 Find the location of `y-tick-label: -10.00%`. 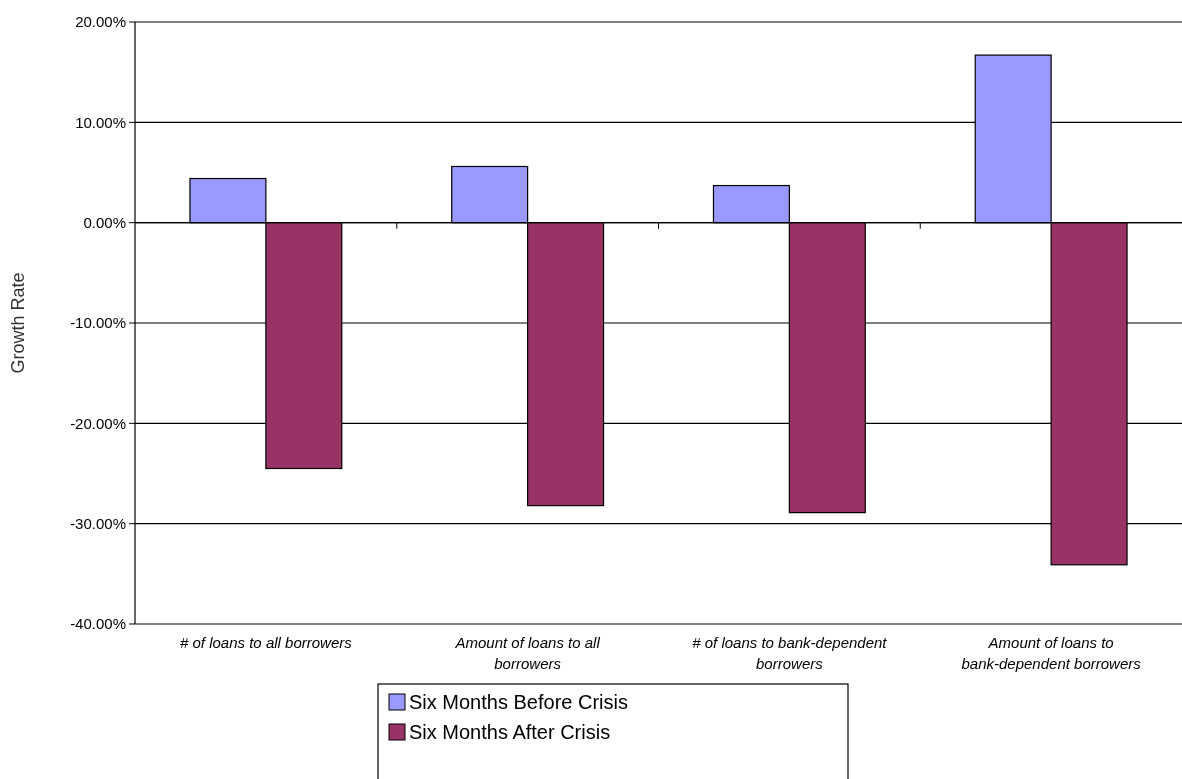

y-tick-label: -10.00% is located at coordinates (98, 323).